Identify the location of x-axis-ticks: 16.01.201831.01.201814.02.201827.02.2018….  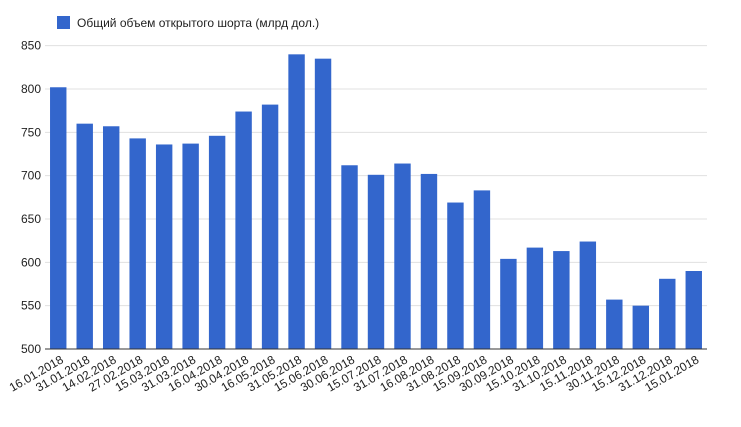
(354, 373).